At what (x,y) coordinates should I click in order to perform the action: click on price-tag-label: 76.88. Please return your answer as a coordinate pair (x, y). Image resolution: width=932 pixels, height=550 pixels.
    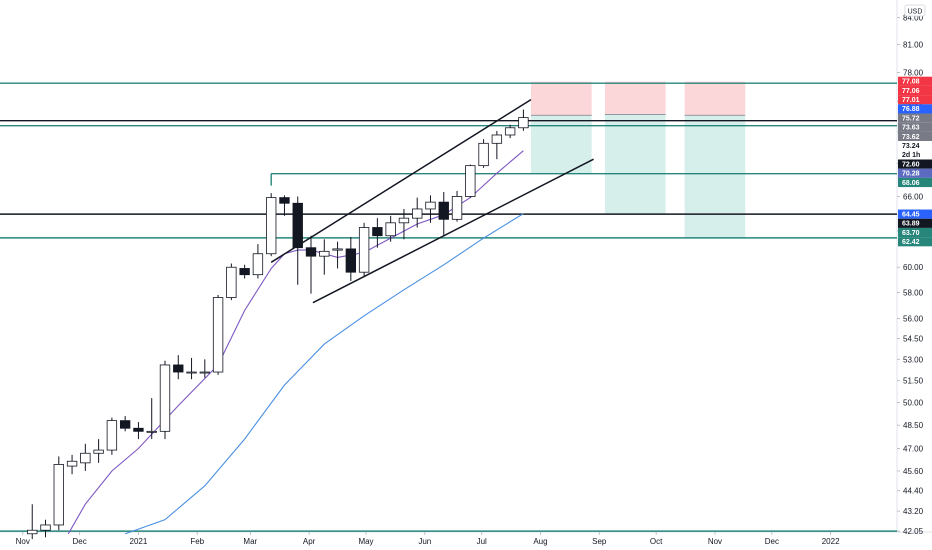
    Looking at the image, I should click on (911, 109).